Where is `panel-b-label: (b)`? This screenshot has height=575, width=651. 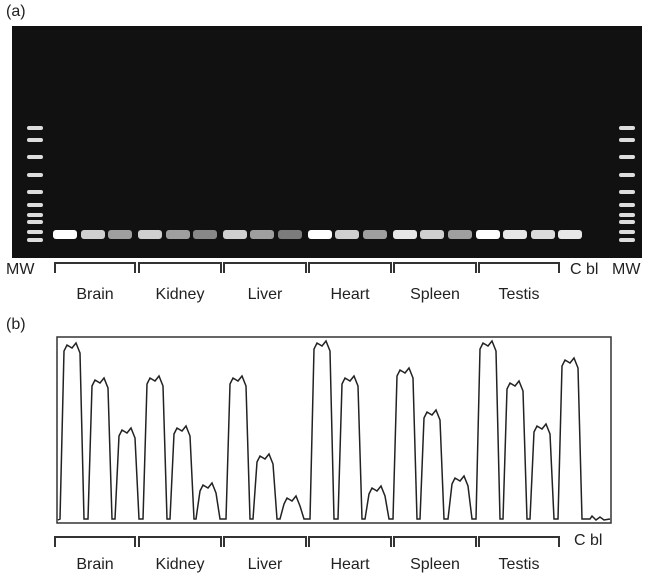
panel-b-label: (b) is located at coordinates (16, 324).